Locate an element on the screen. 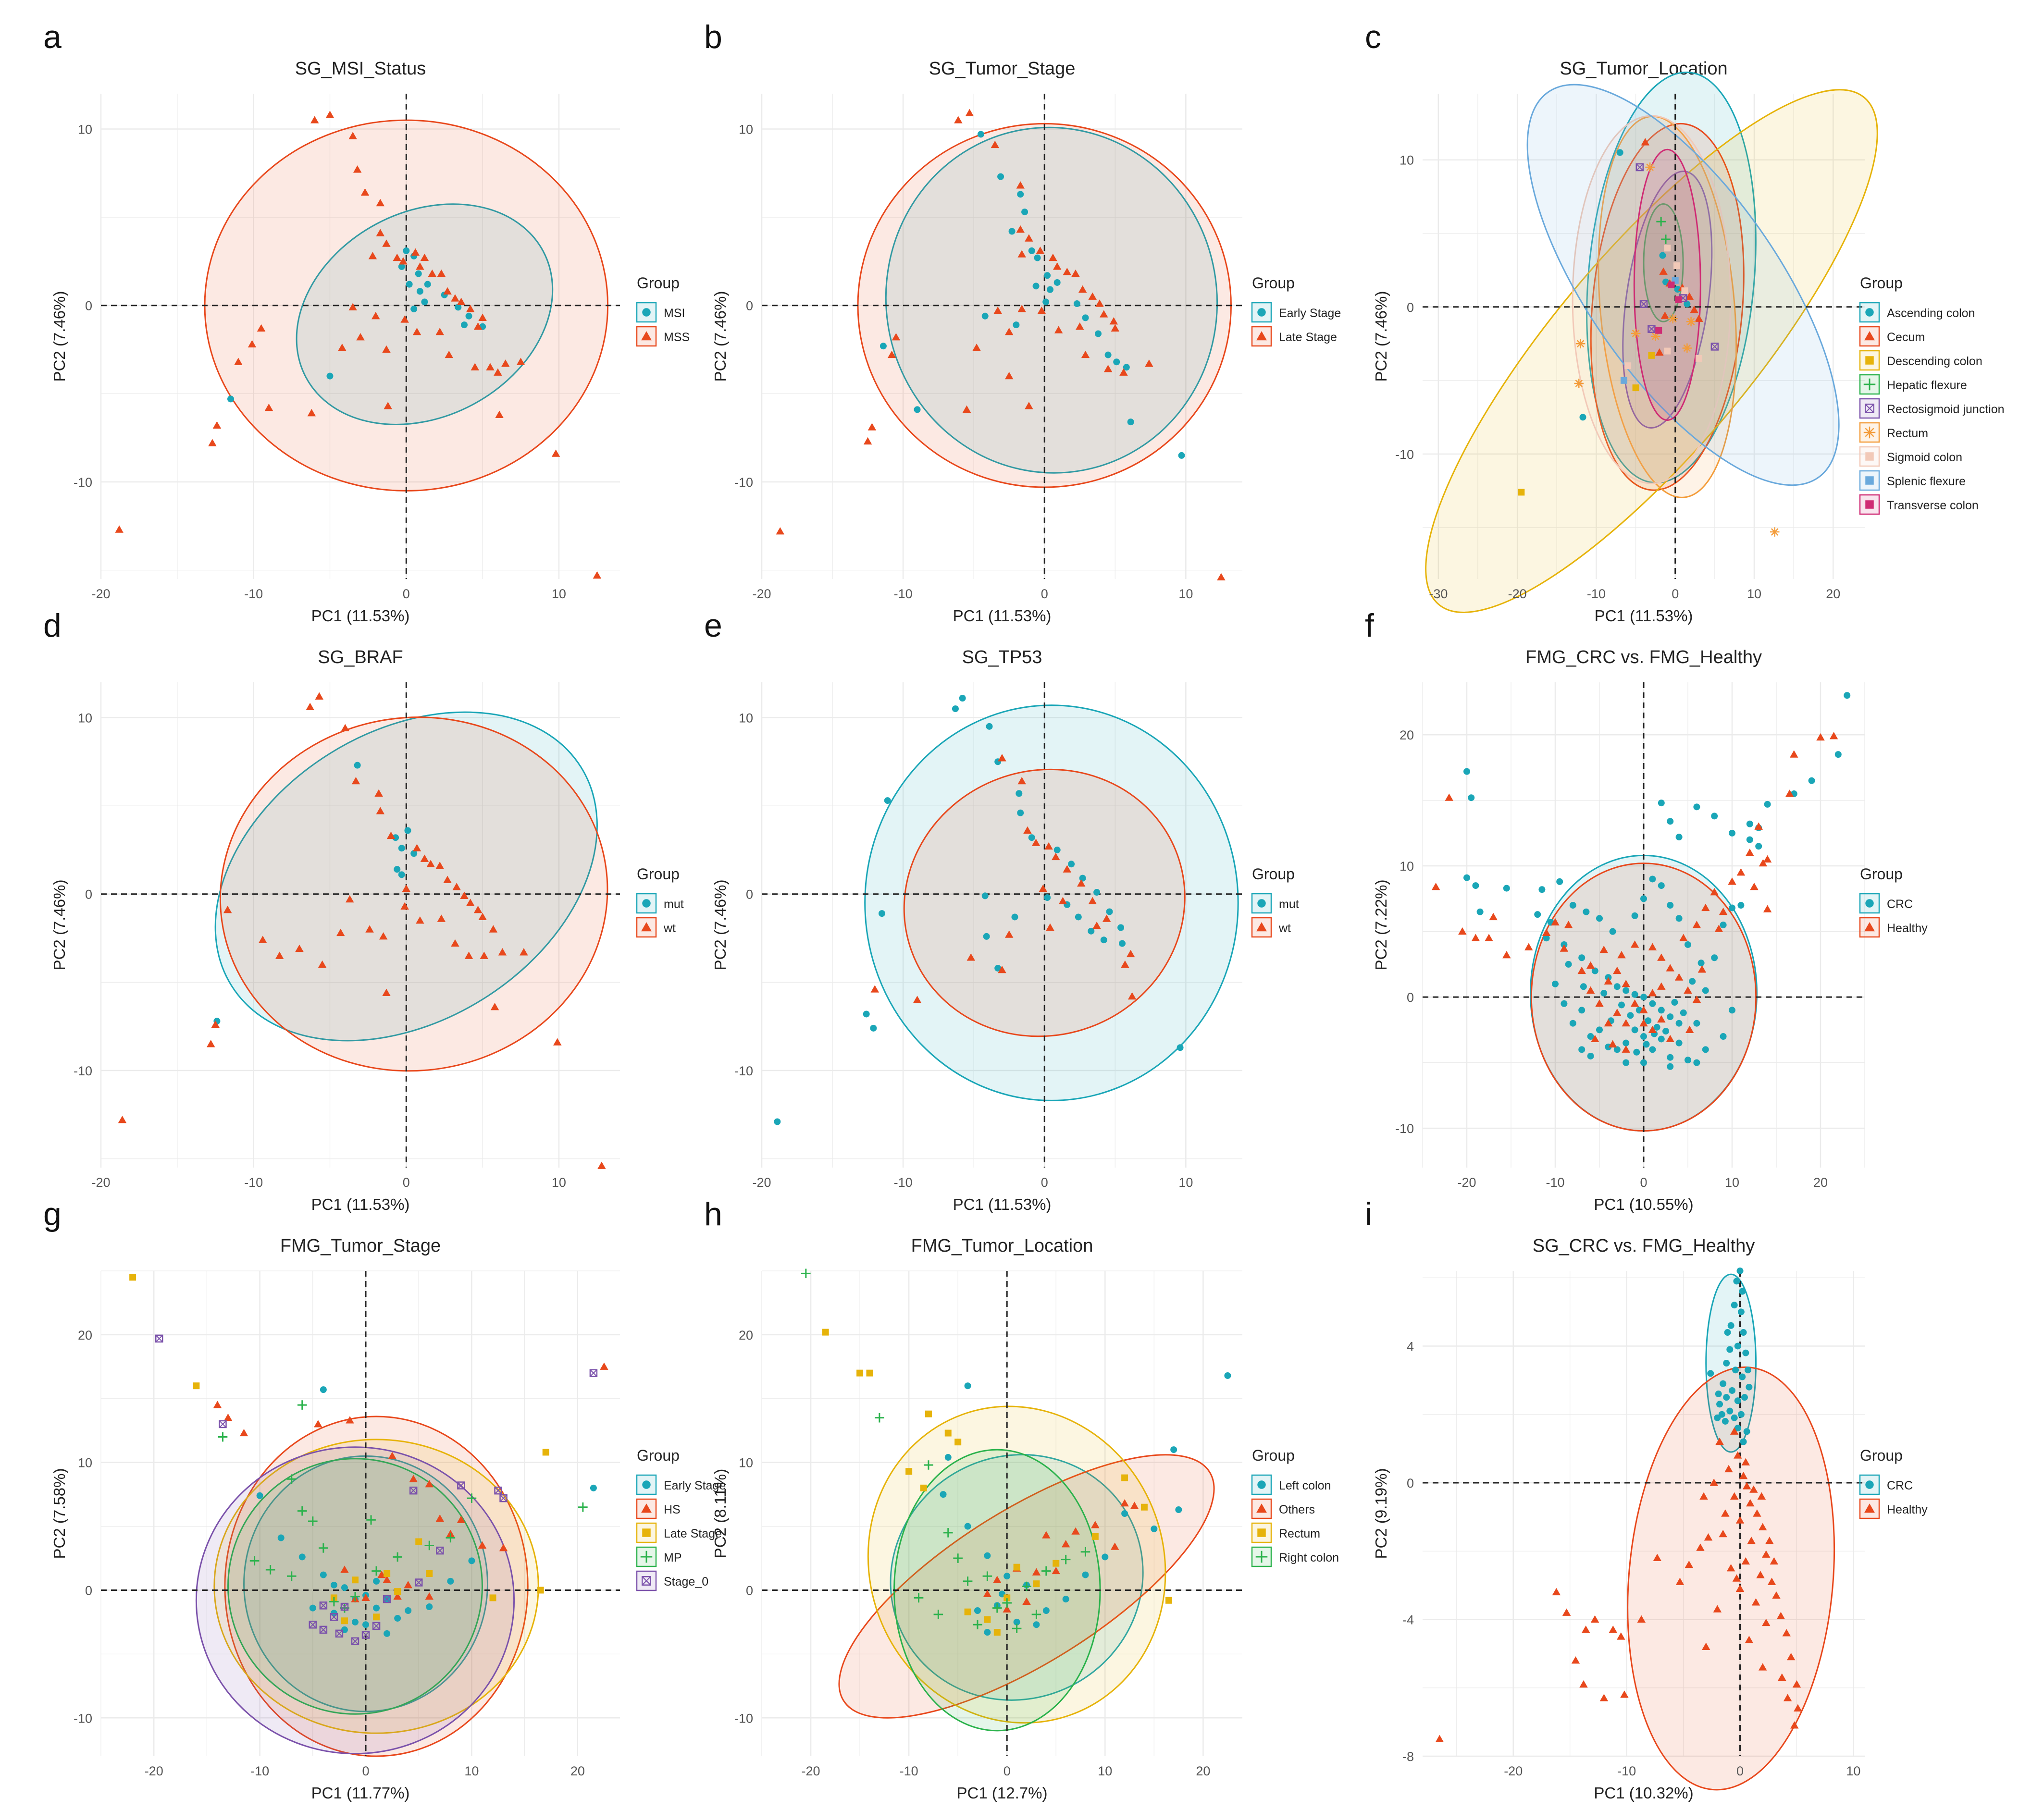 This screenshot has height=1810, width=2044. ellipse-hs is located at coordinates (376, 1586).